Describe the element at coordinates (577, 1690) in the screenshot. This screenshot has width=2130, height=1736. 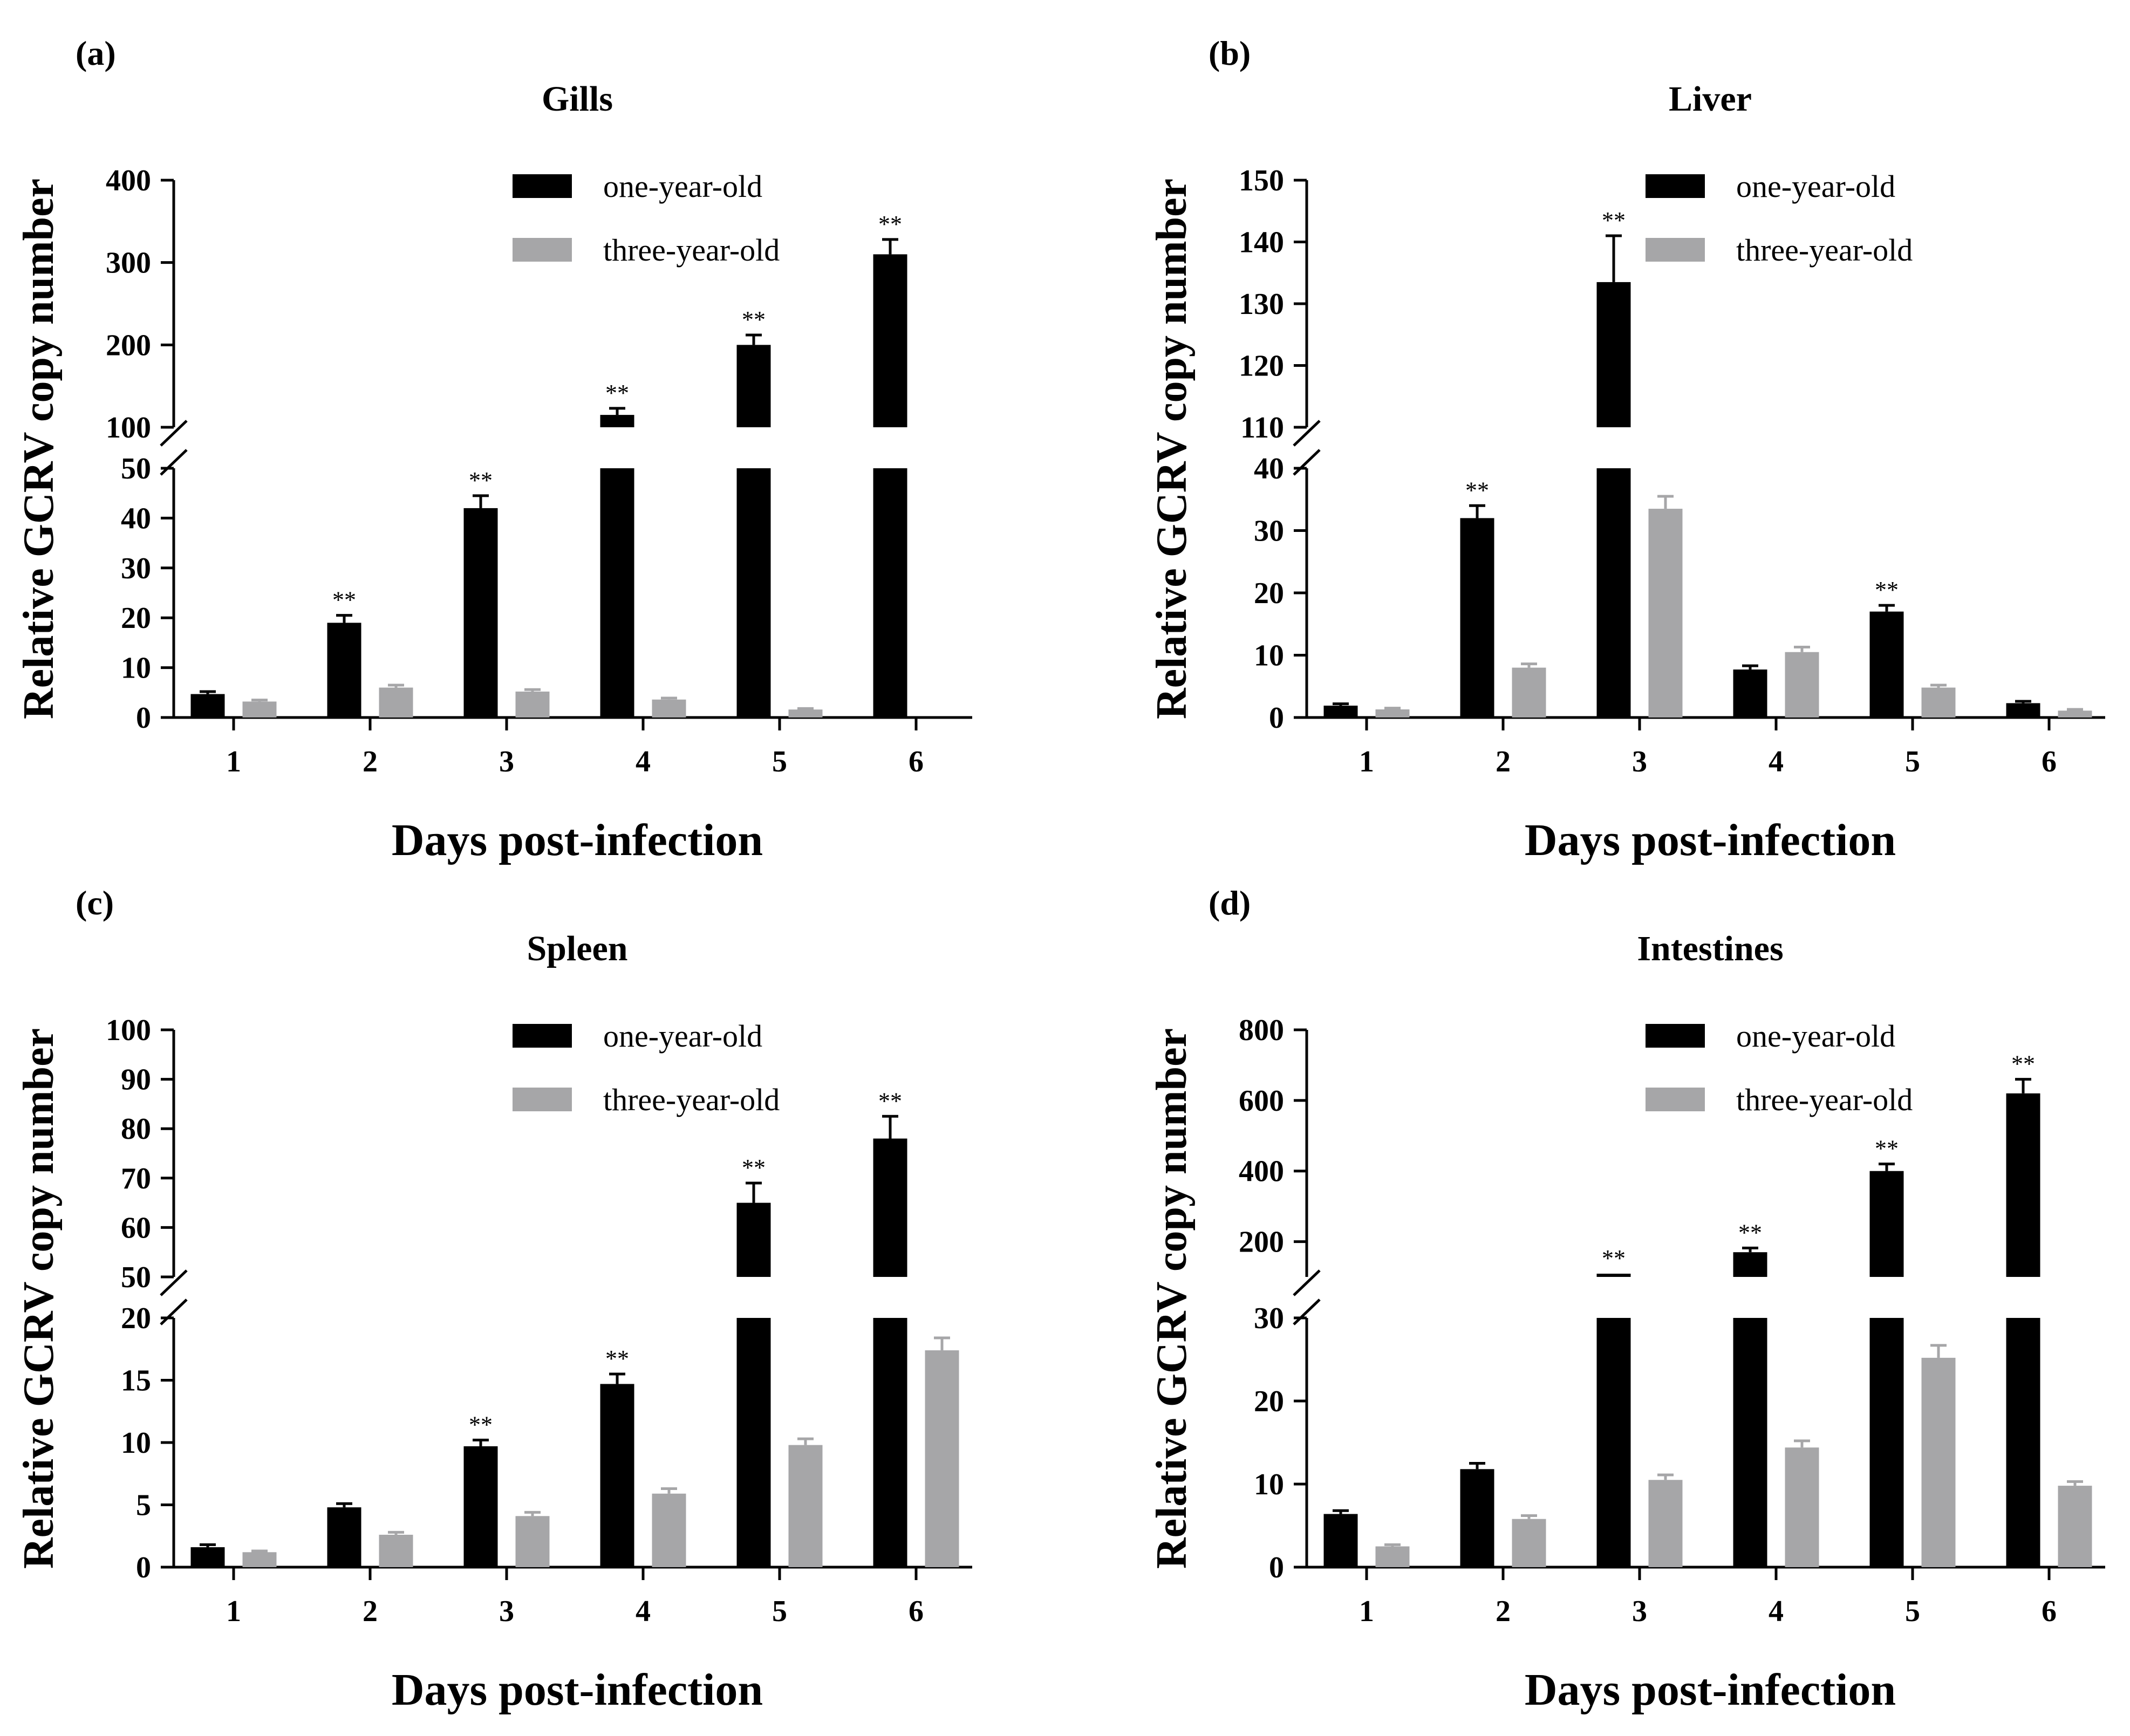
I see `x-axis-label: Days post-infection` at that location.